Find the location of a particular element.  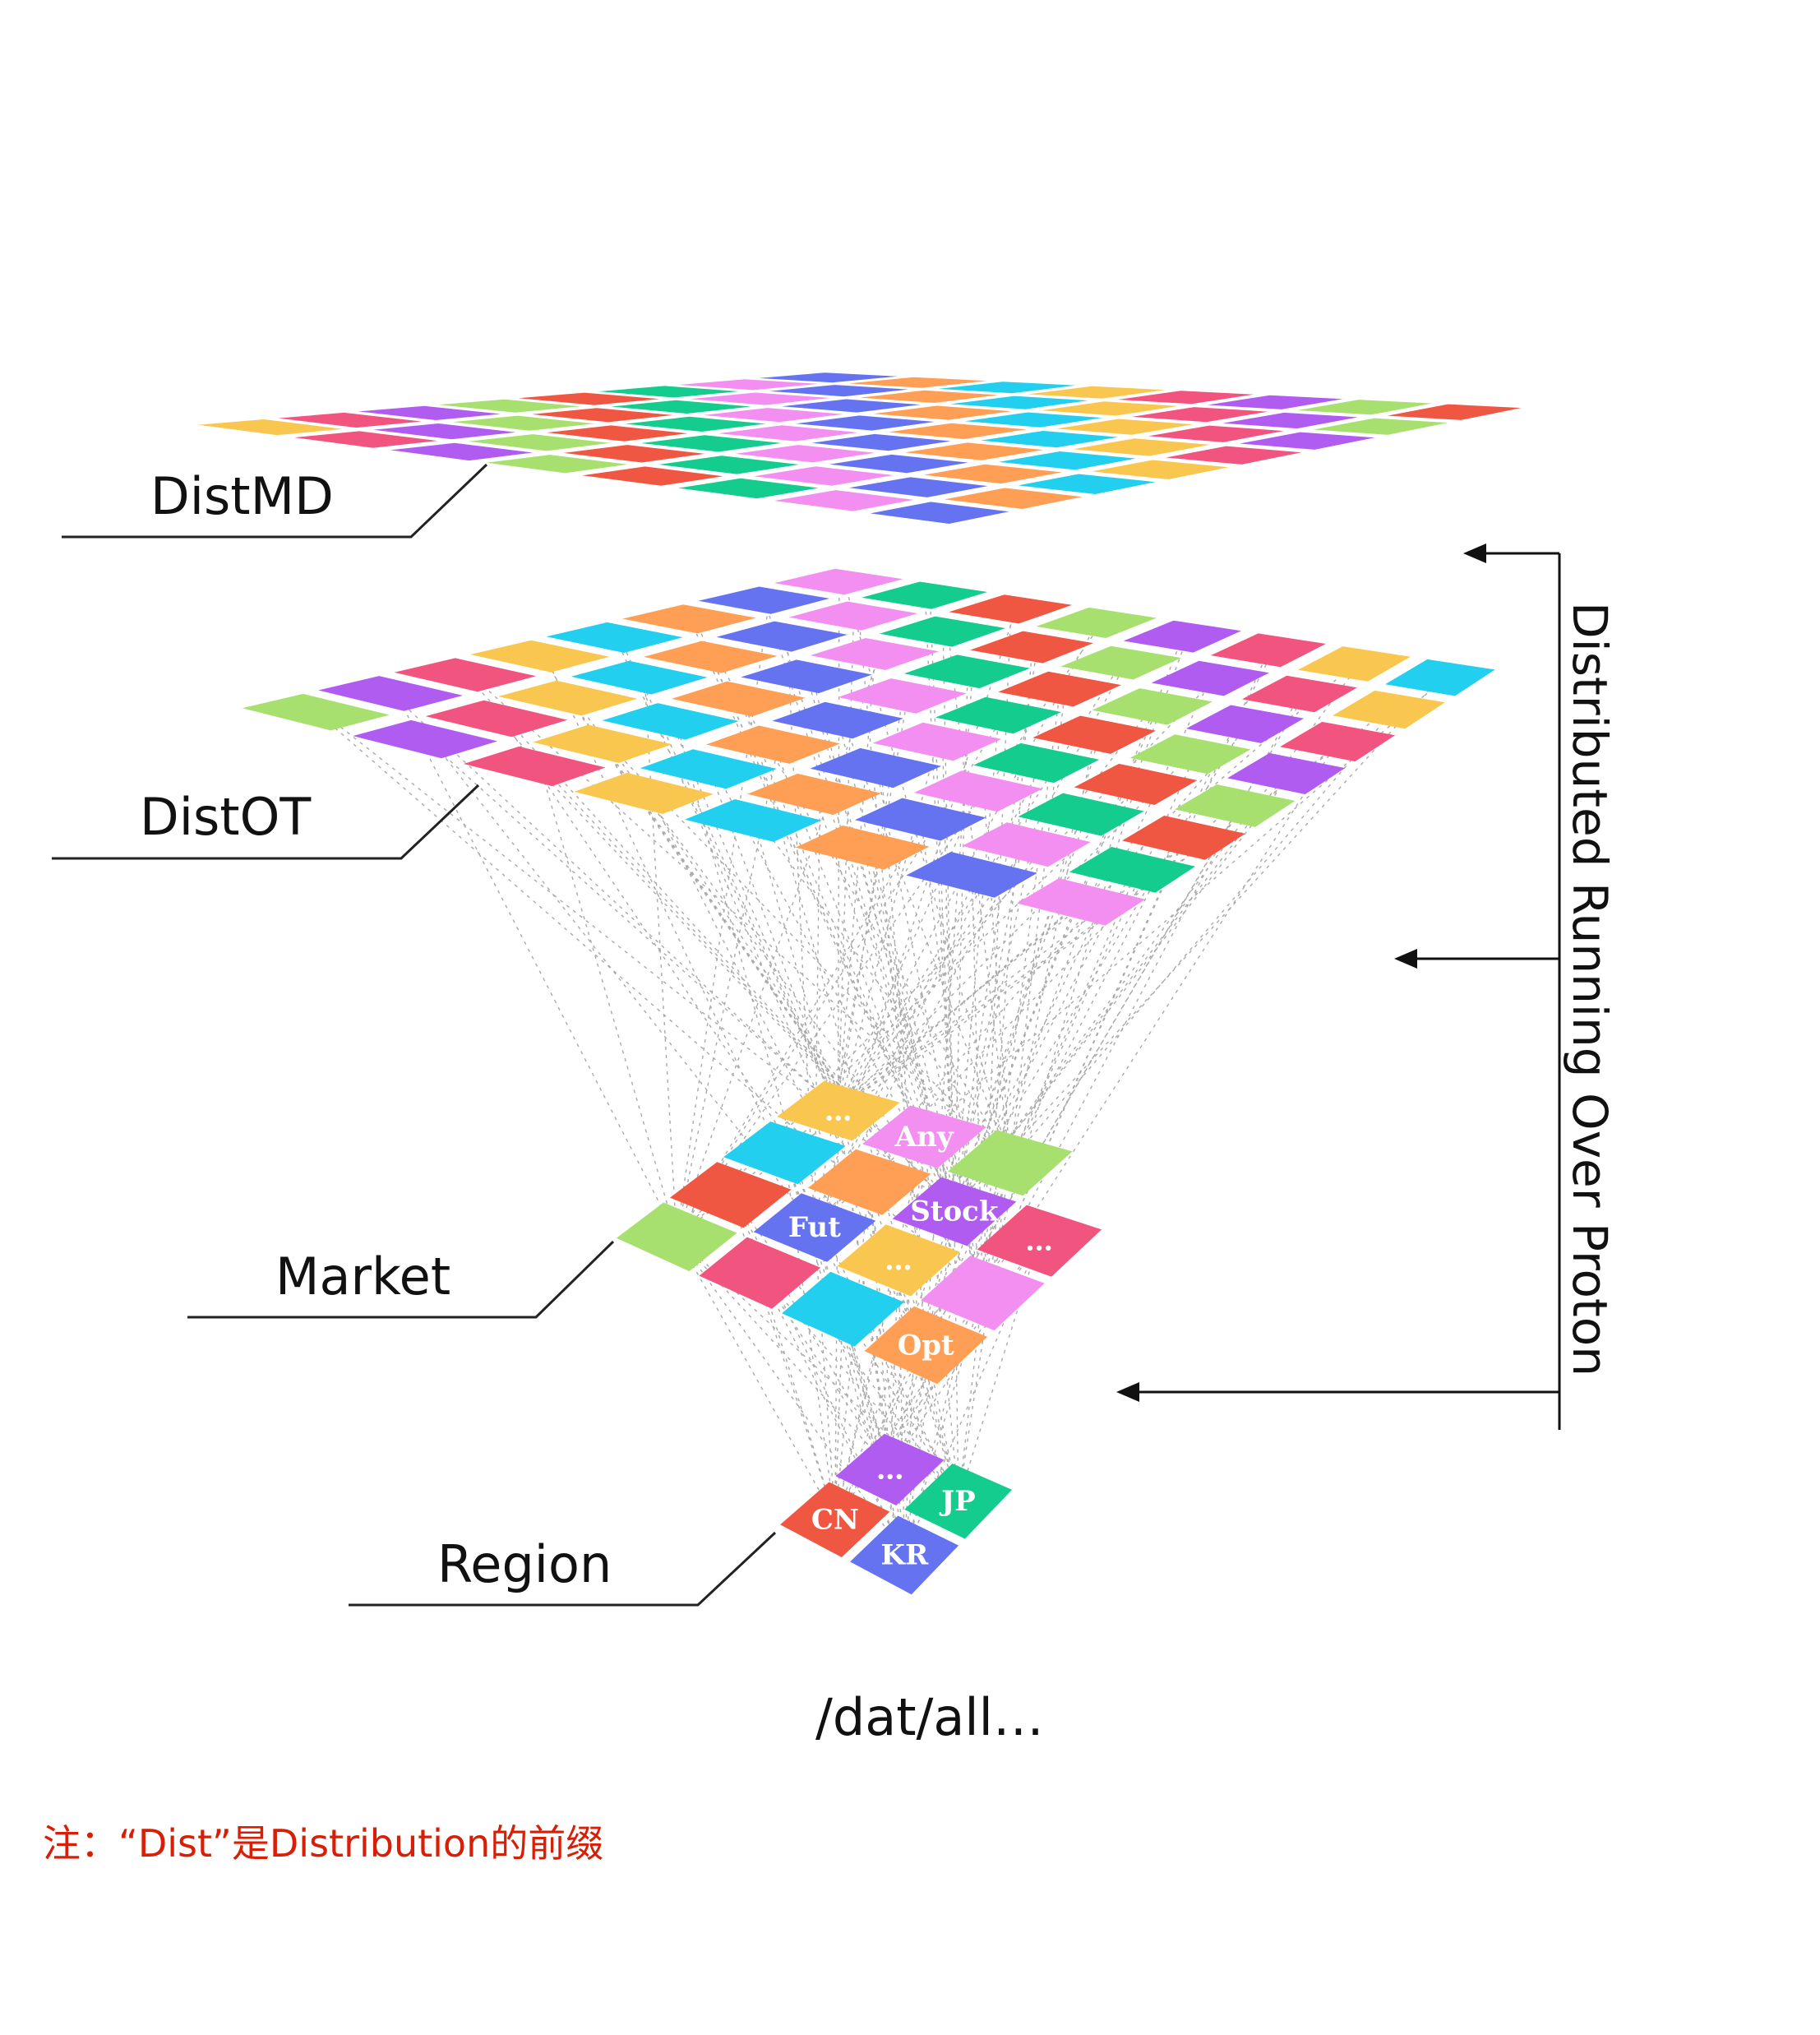

market-tile-label-opt: Opt is located at coordinates (926, 1345).